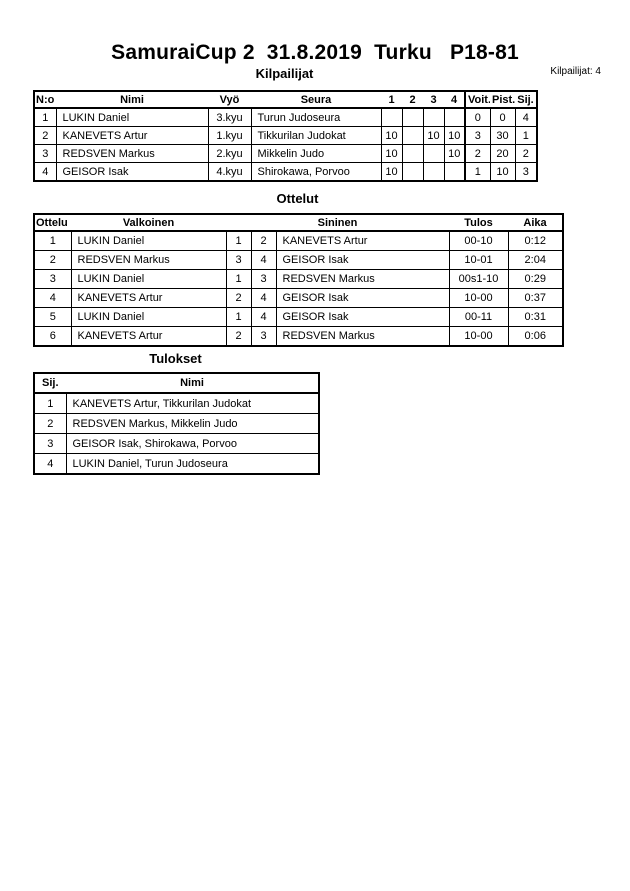 This screenshot has width=630, height=891. I want to click on match-time: 0:31, so click(535, 317).